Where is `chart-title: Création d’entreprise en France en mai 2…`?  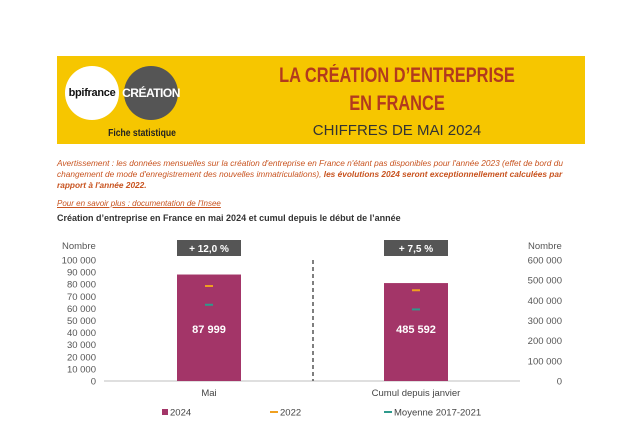
chart-title: Création d’entreprise en France en mai 2… is located at coordinates (229, 218).